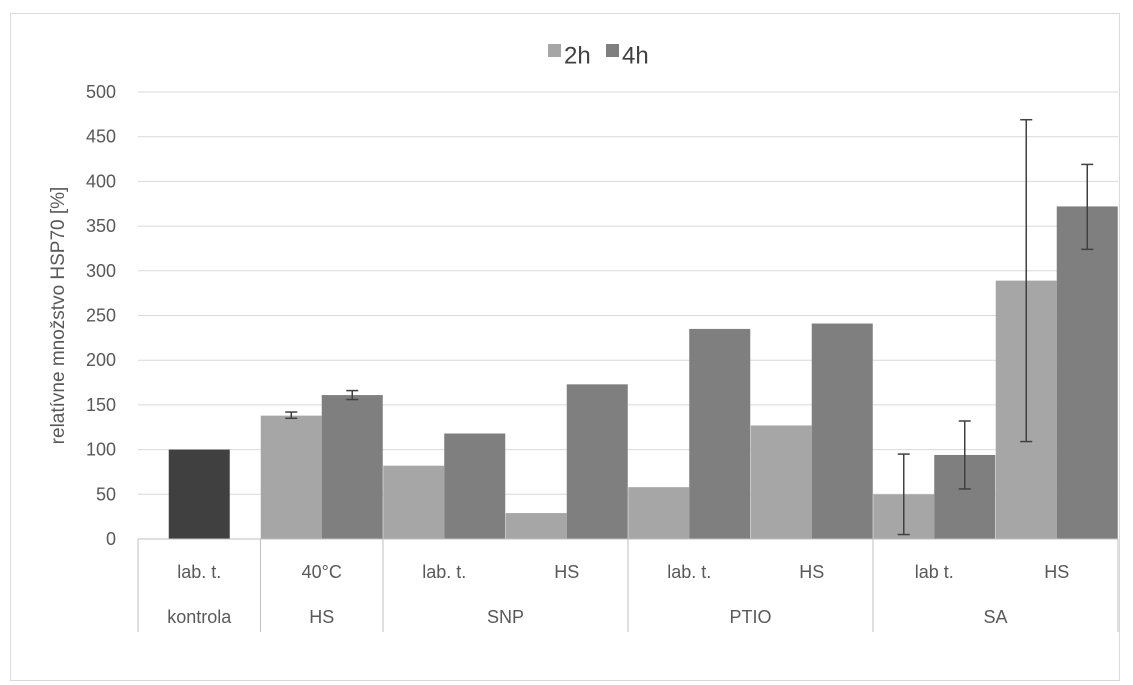 The height and width of the screenshot is (685, 1133). What do you see at coordinates (199, 494) in the screenshot?
I see `bar-kontrola` at bounding box center [199, 494].